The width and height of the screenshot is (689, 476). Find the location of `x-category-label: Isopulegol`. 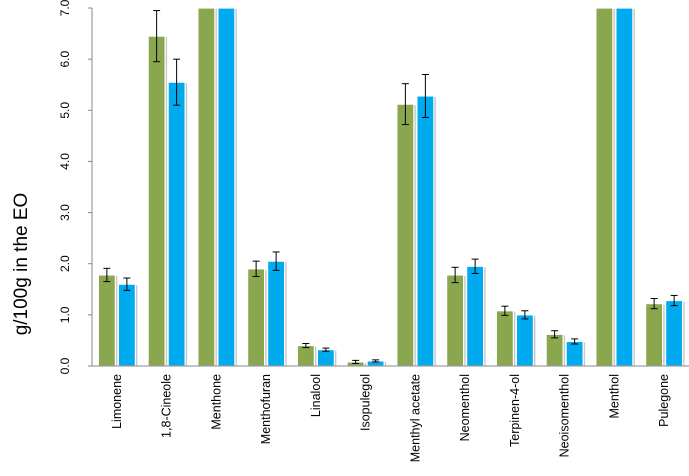

x-category-label: Isopulegol is located at coordinates (366, 402).